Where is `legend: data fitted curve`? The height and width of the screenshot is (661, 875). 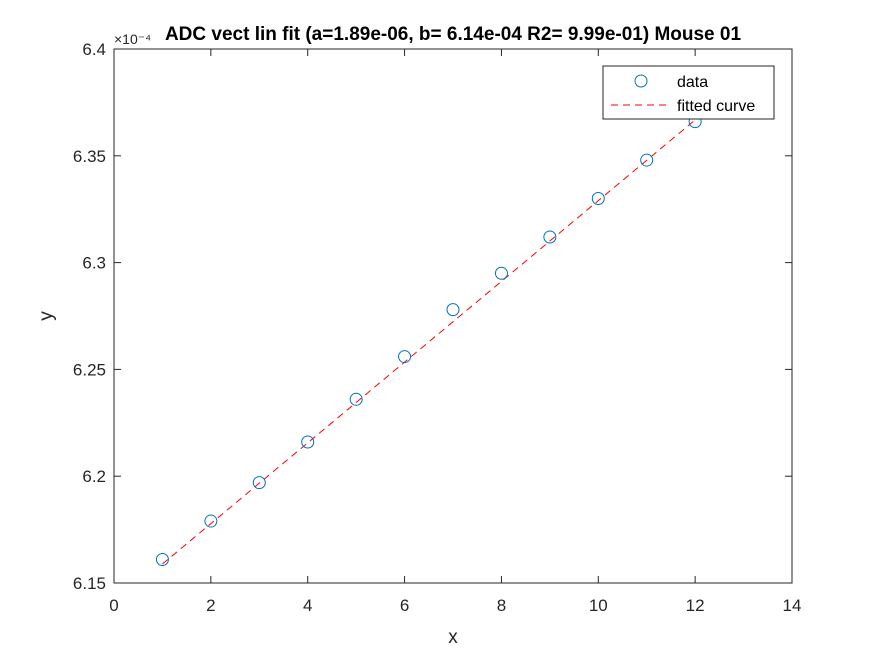
legend: data fitted curve is located at coordinates (688, 92).